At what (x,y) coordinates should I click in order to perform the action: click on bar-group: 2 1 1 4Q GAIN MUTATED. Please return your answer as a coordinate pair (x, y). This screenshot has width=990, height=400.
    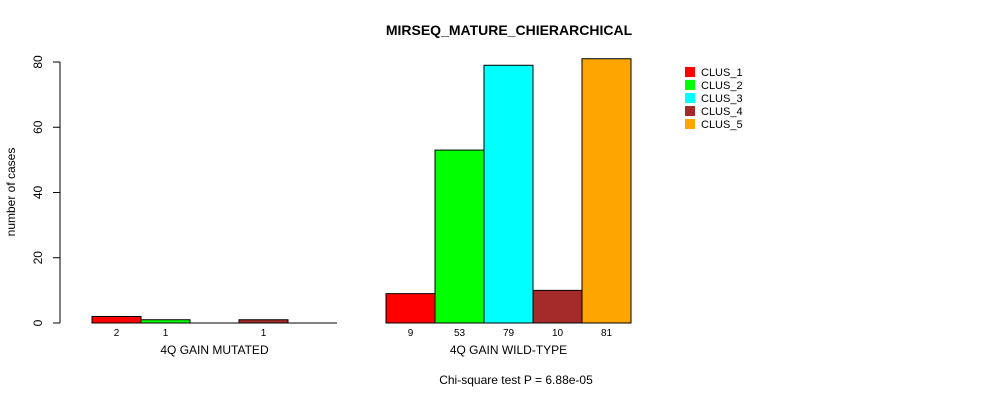
    Looking at the image, I should click on (214, 336).